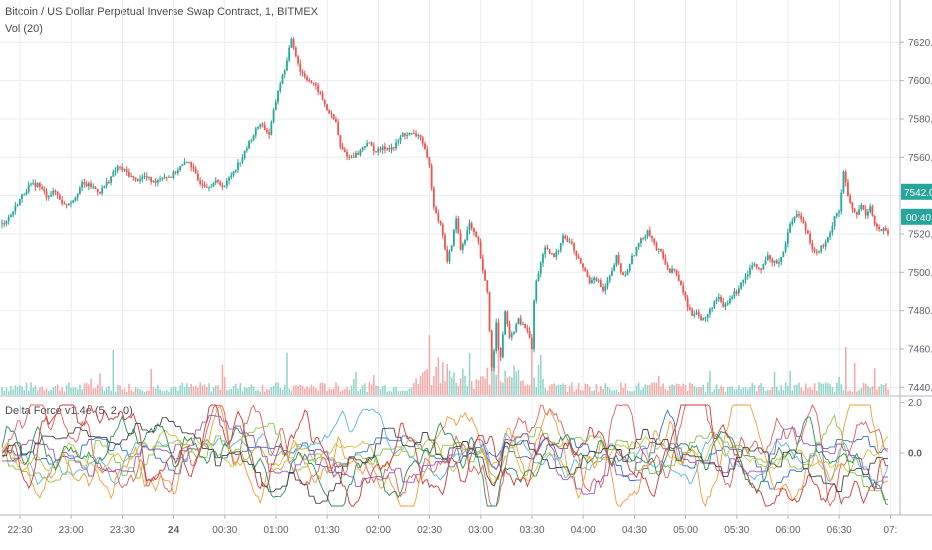  What do you see at coordinates (916, 216) in the screenshot?
I see `countdown-badge-bg` at bounding box center [916, 216].